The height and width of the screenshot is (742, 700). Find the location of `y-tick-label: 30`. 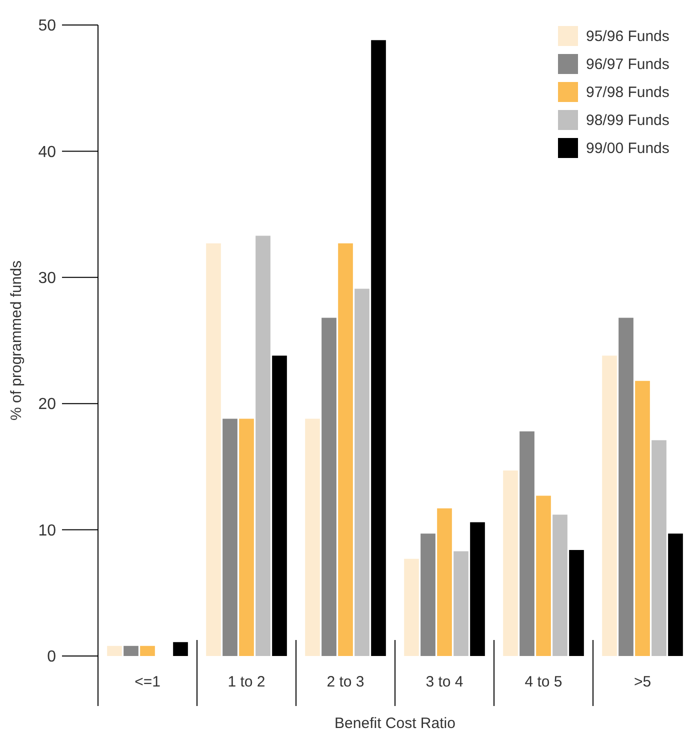

y-tick-label: 30 is located at coordinates (47, 278).